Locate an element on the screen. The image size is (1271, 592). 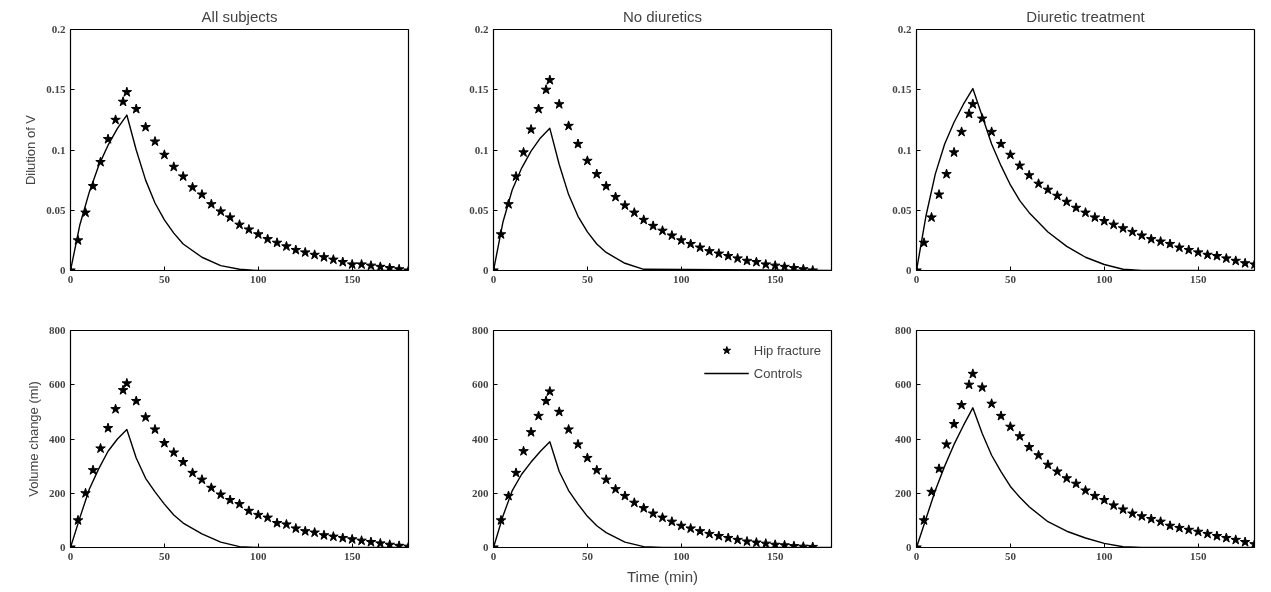
y-axis-title: Volume change (ml) is located at coordinates (33, 439).